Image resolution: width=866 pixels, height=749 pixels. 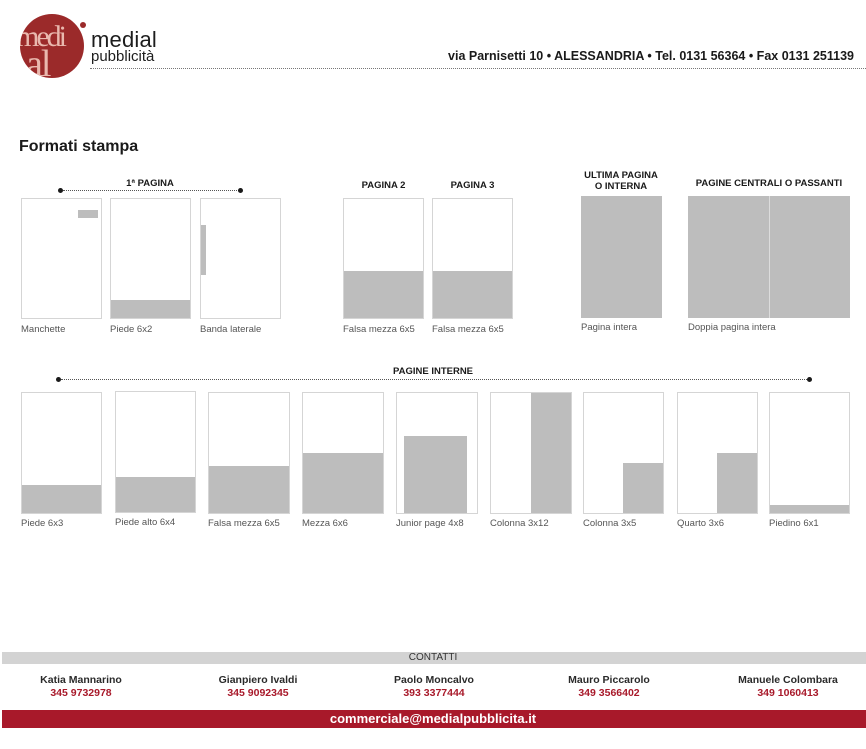 What do you see at coordinates (42, 523) in the screenshot?
I see `format-caption: Piede 6x3` at bounding box center [42, 523].